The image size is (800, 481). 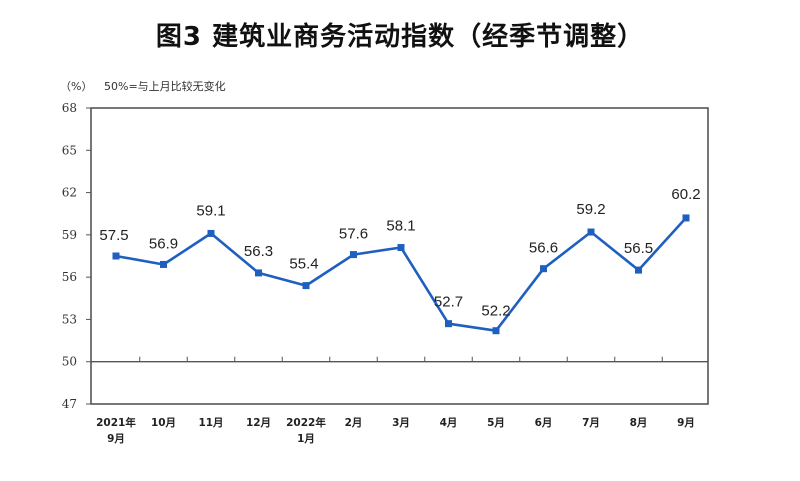 I want to click on data-label: 57.5, so click(x=113, y=235).